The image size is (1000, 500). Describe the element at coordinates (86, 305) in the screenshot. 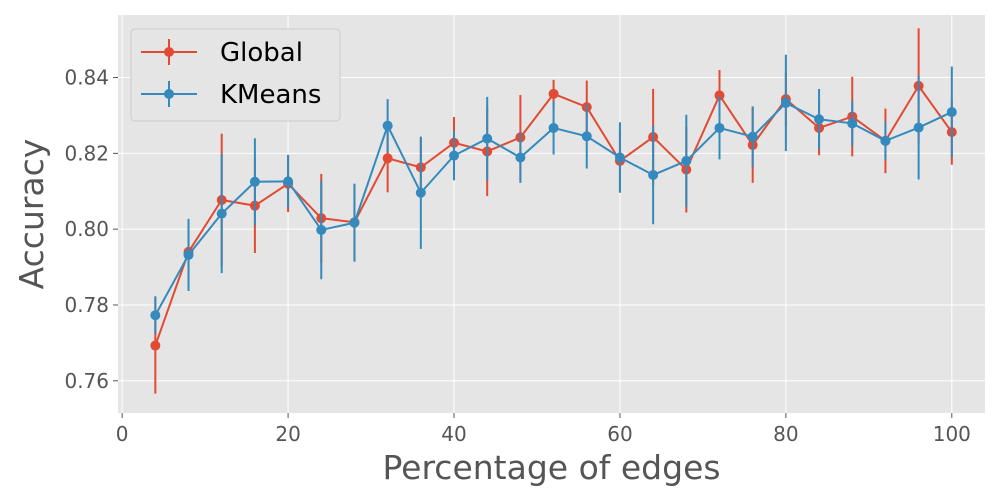

I see `y-tick-label: 0.78` at that location.